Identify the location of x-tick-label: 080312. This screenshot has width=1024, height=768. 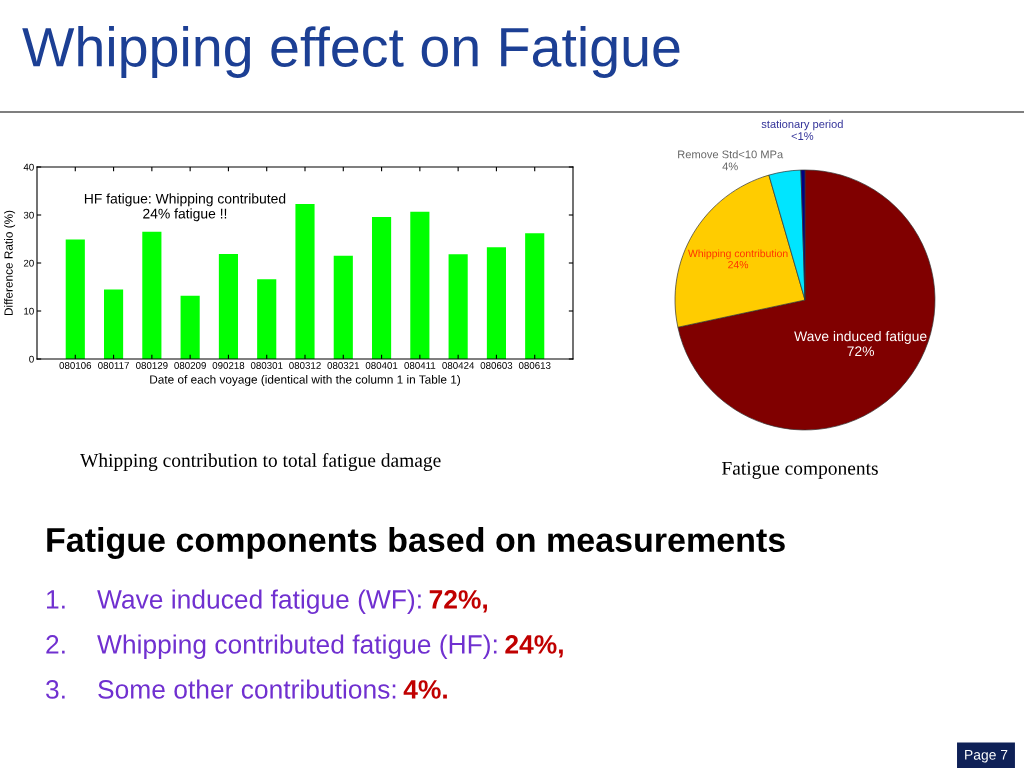
(305, 365).